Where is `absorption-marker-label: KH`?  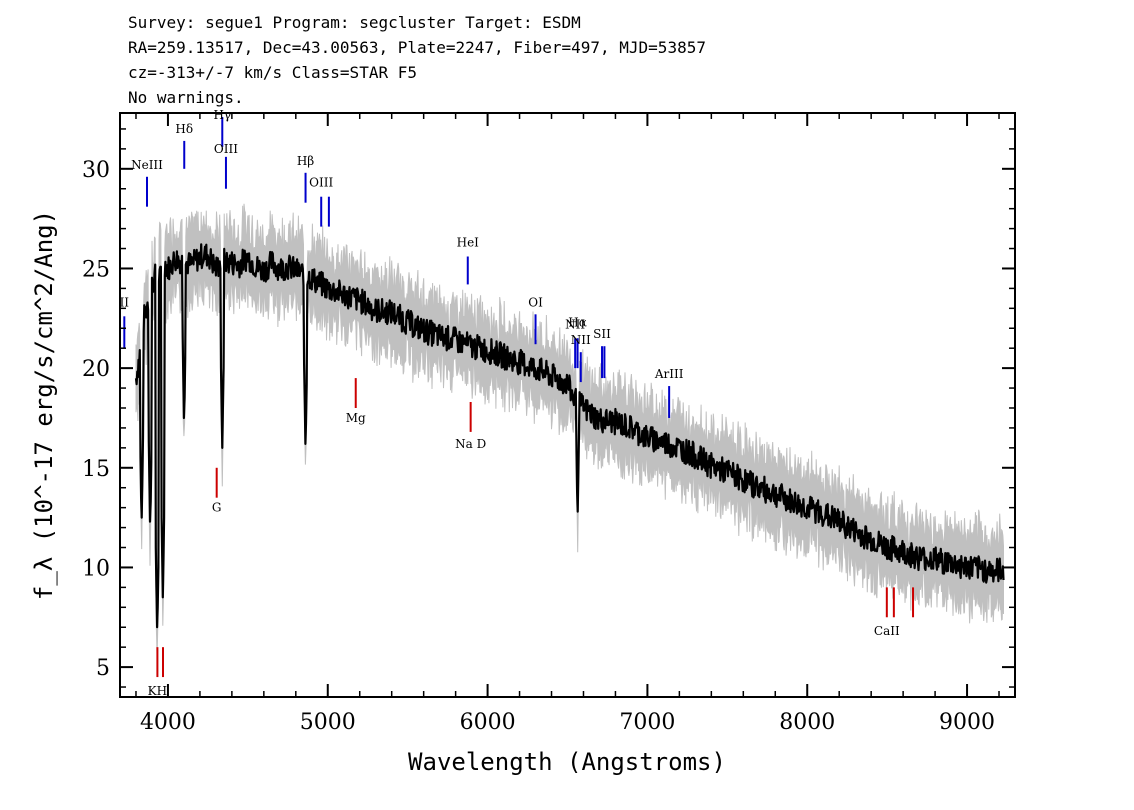
absorption-marker-label: KH is located at coordinates (157, 691).